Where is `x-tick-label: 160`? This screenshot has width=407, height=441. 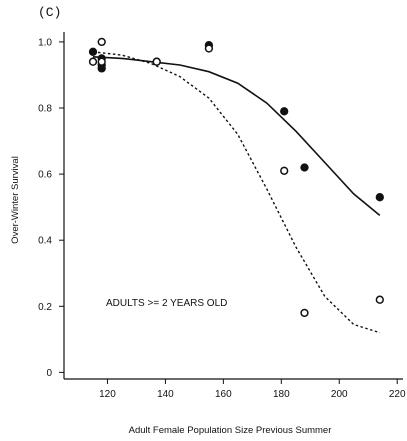 x-tick-label: 160 is located at coordinates (223, 394).